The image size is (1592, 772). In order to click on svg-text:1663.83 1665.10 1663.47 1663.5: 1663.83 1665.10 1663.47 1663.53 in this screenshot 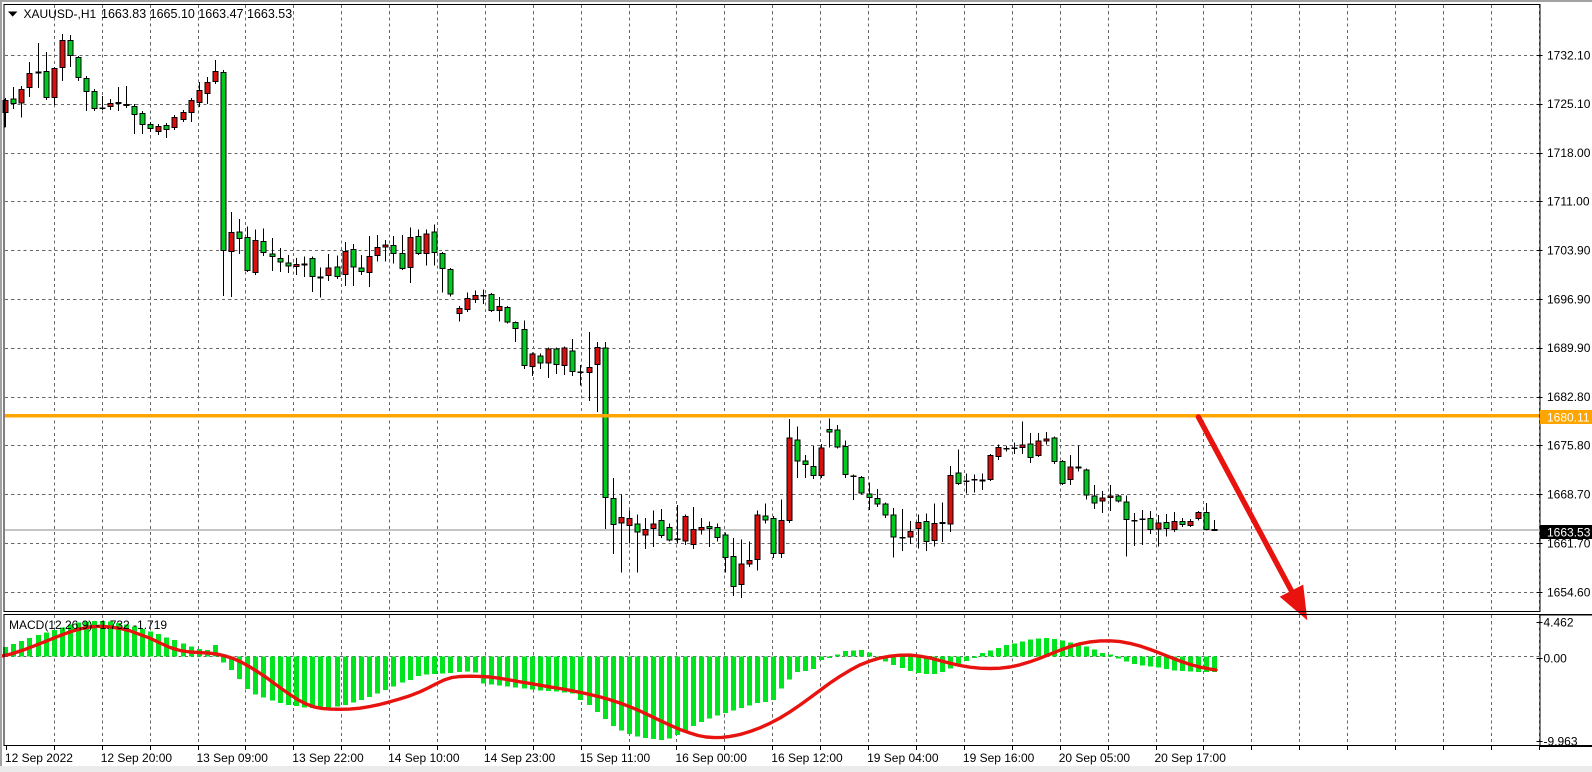, I will do `click(196, 14)`.